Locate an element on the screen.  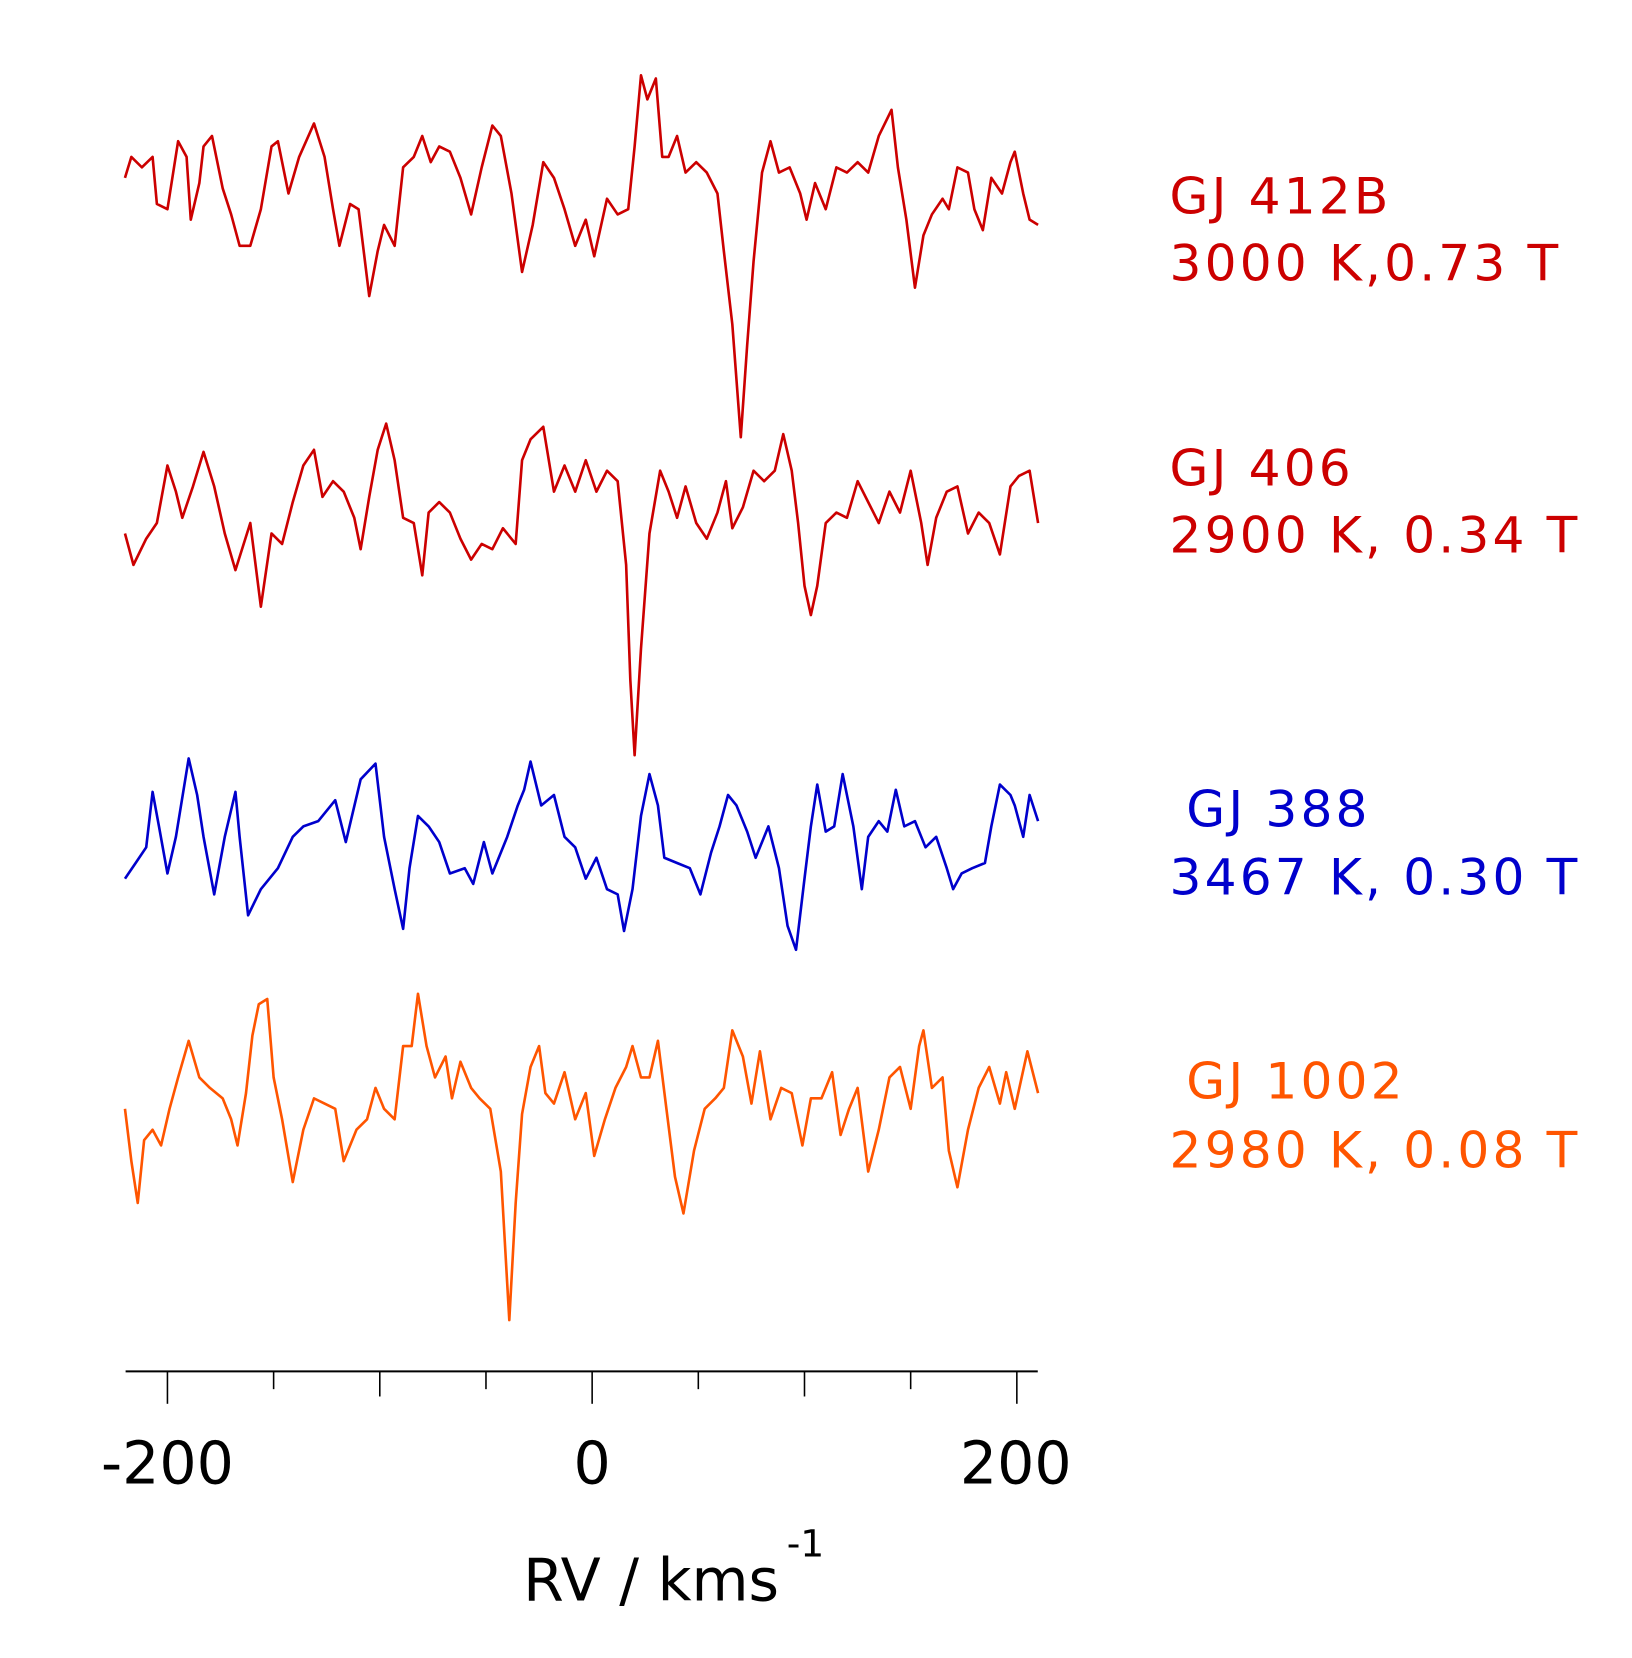
legend-gj406-params: 2900 K, 0.34 T is located at coordinates (1375, 534).